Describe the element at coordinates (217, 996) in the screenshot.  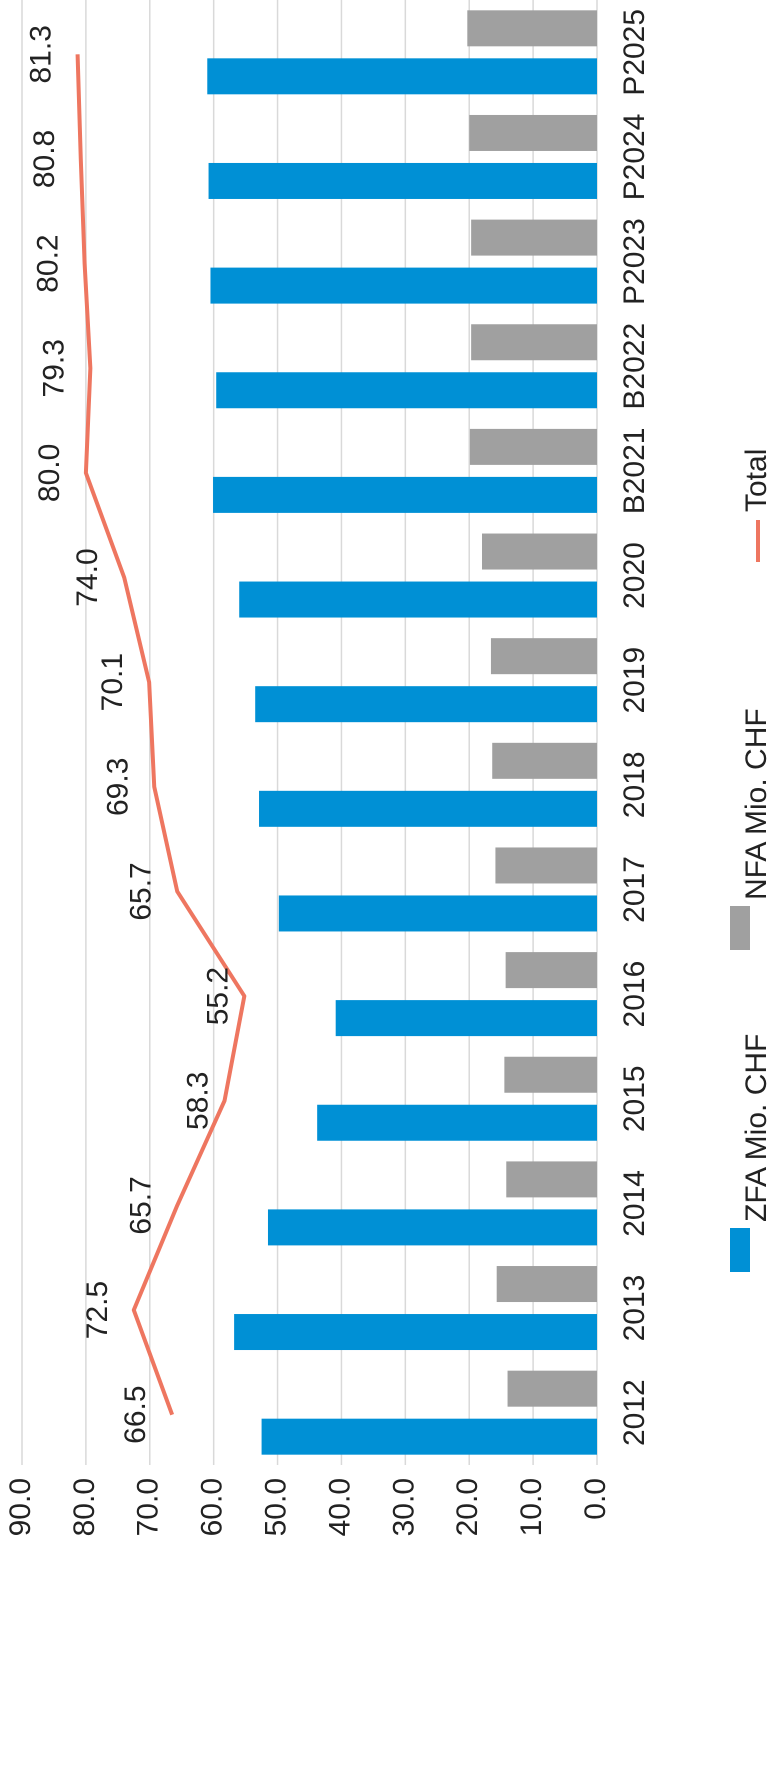
I see `total-data-label: 55.2` at that location.